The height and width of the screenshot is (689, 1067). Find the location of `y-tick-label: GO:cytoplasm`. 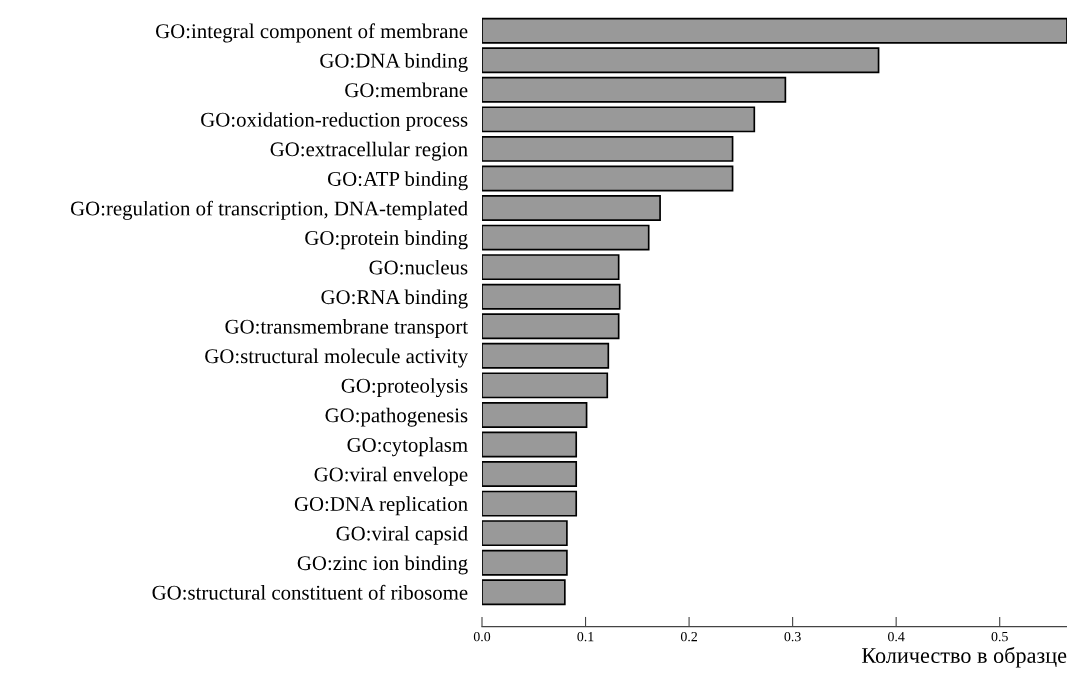

y-tick-label: GO:cytoplasm is located at coordinates (407, 447).